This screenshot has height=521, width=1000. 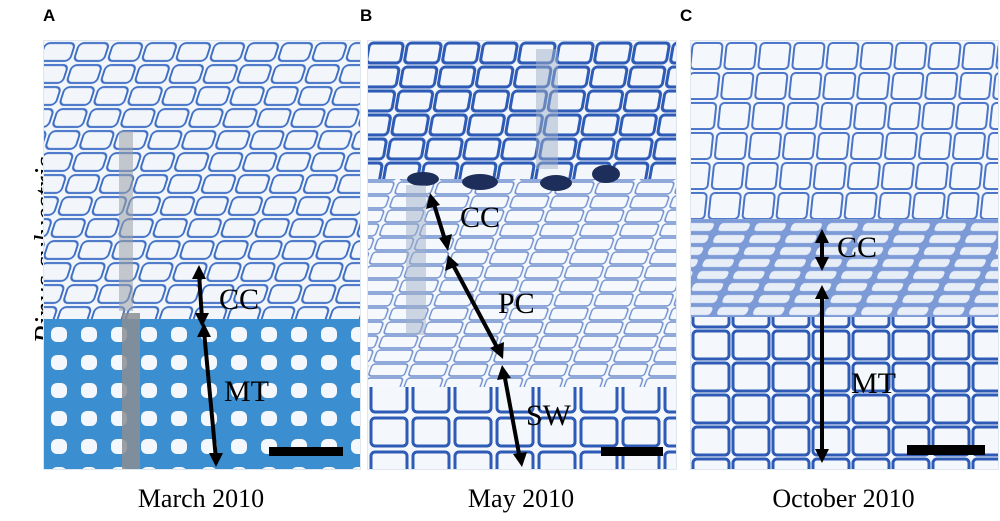 What do you see at coordinates (246, 391) in the screenshot?
I see `zone-label-a-mt: MT` at bounding box center [246, 391].